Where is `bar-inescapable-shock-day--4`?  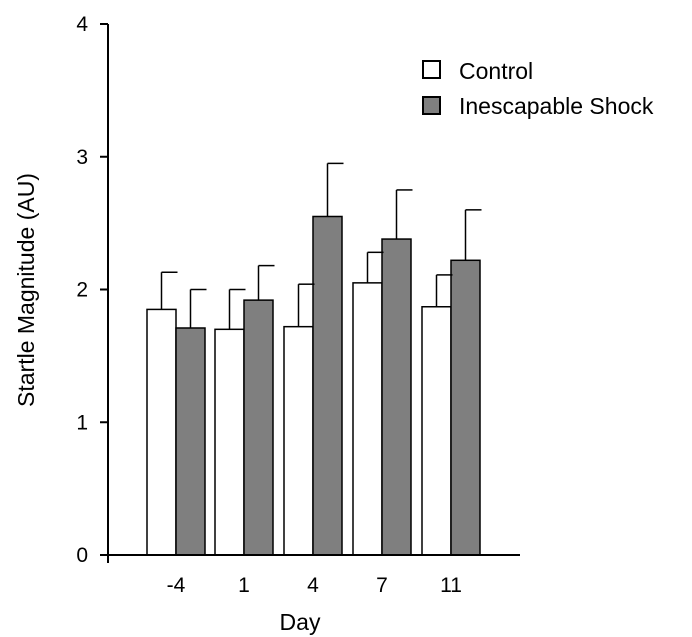 bar-inescapable-shock-day--4 is located at coordinates (190, 441).